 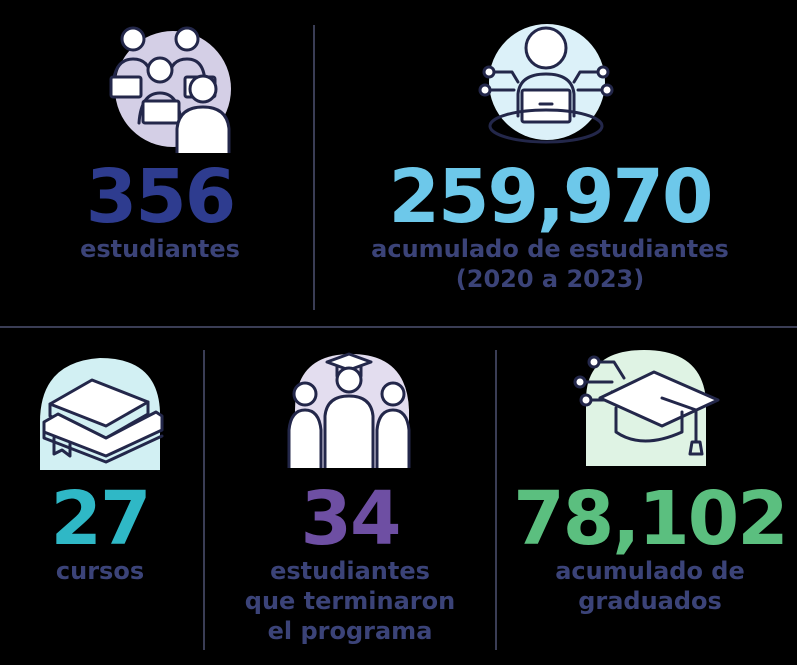 What do you see at coordinates (651, 519) in the screenshot?
I see `graduates-value: 78,102` at bounding box center [651, 519].